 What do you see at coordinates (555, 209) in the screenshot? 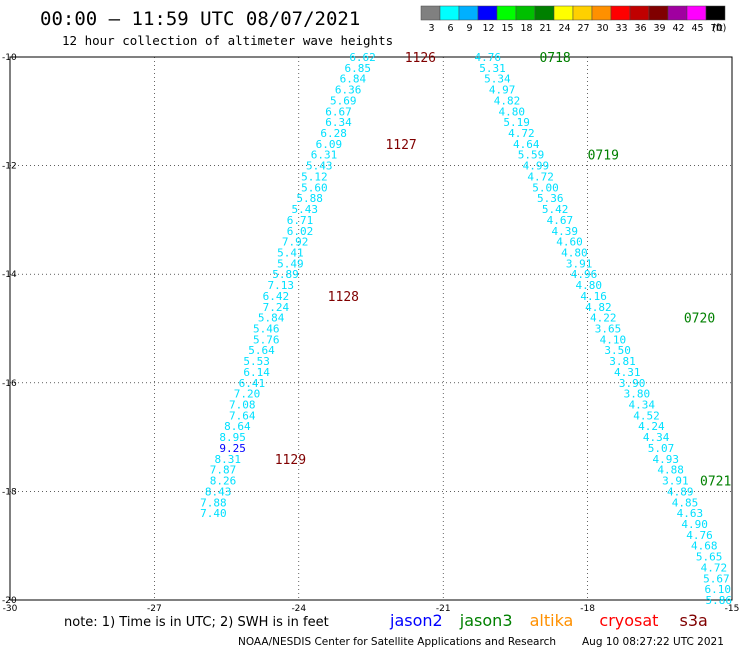
I see `swh-value: 5.42` at bounding box center [555, 209].